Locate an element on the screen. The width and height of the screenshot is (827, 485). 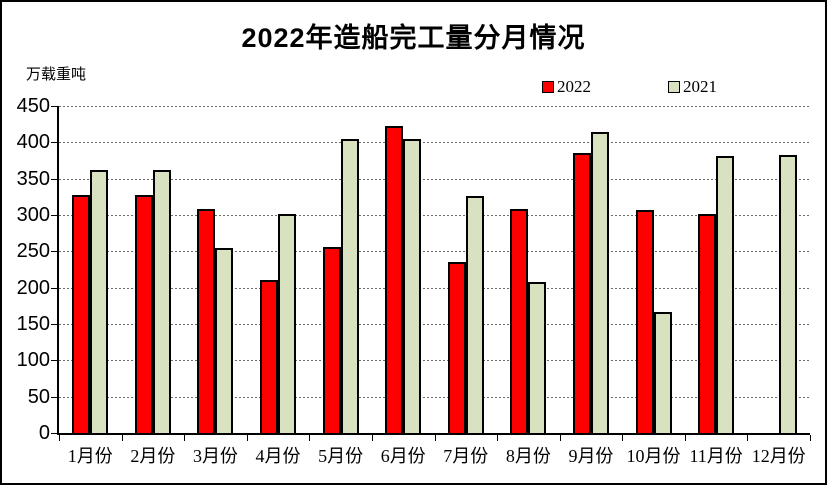
bar-2022-1月份 is located at coordinates (81, 314).